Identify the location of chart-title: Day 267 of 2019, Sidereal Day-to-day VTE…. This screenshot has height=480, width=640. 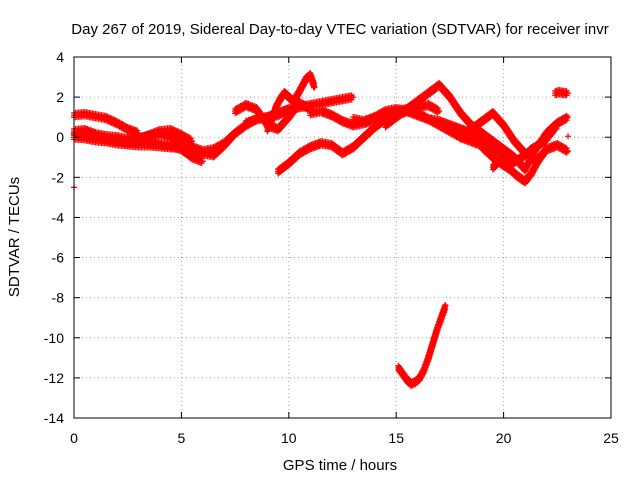
(339, 29).